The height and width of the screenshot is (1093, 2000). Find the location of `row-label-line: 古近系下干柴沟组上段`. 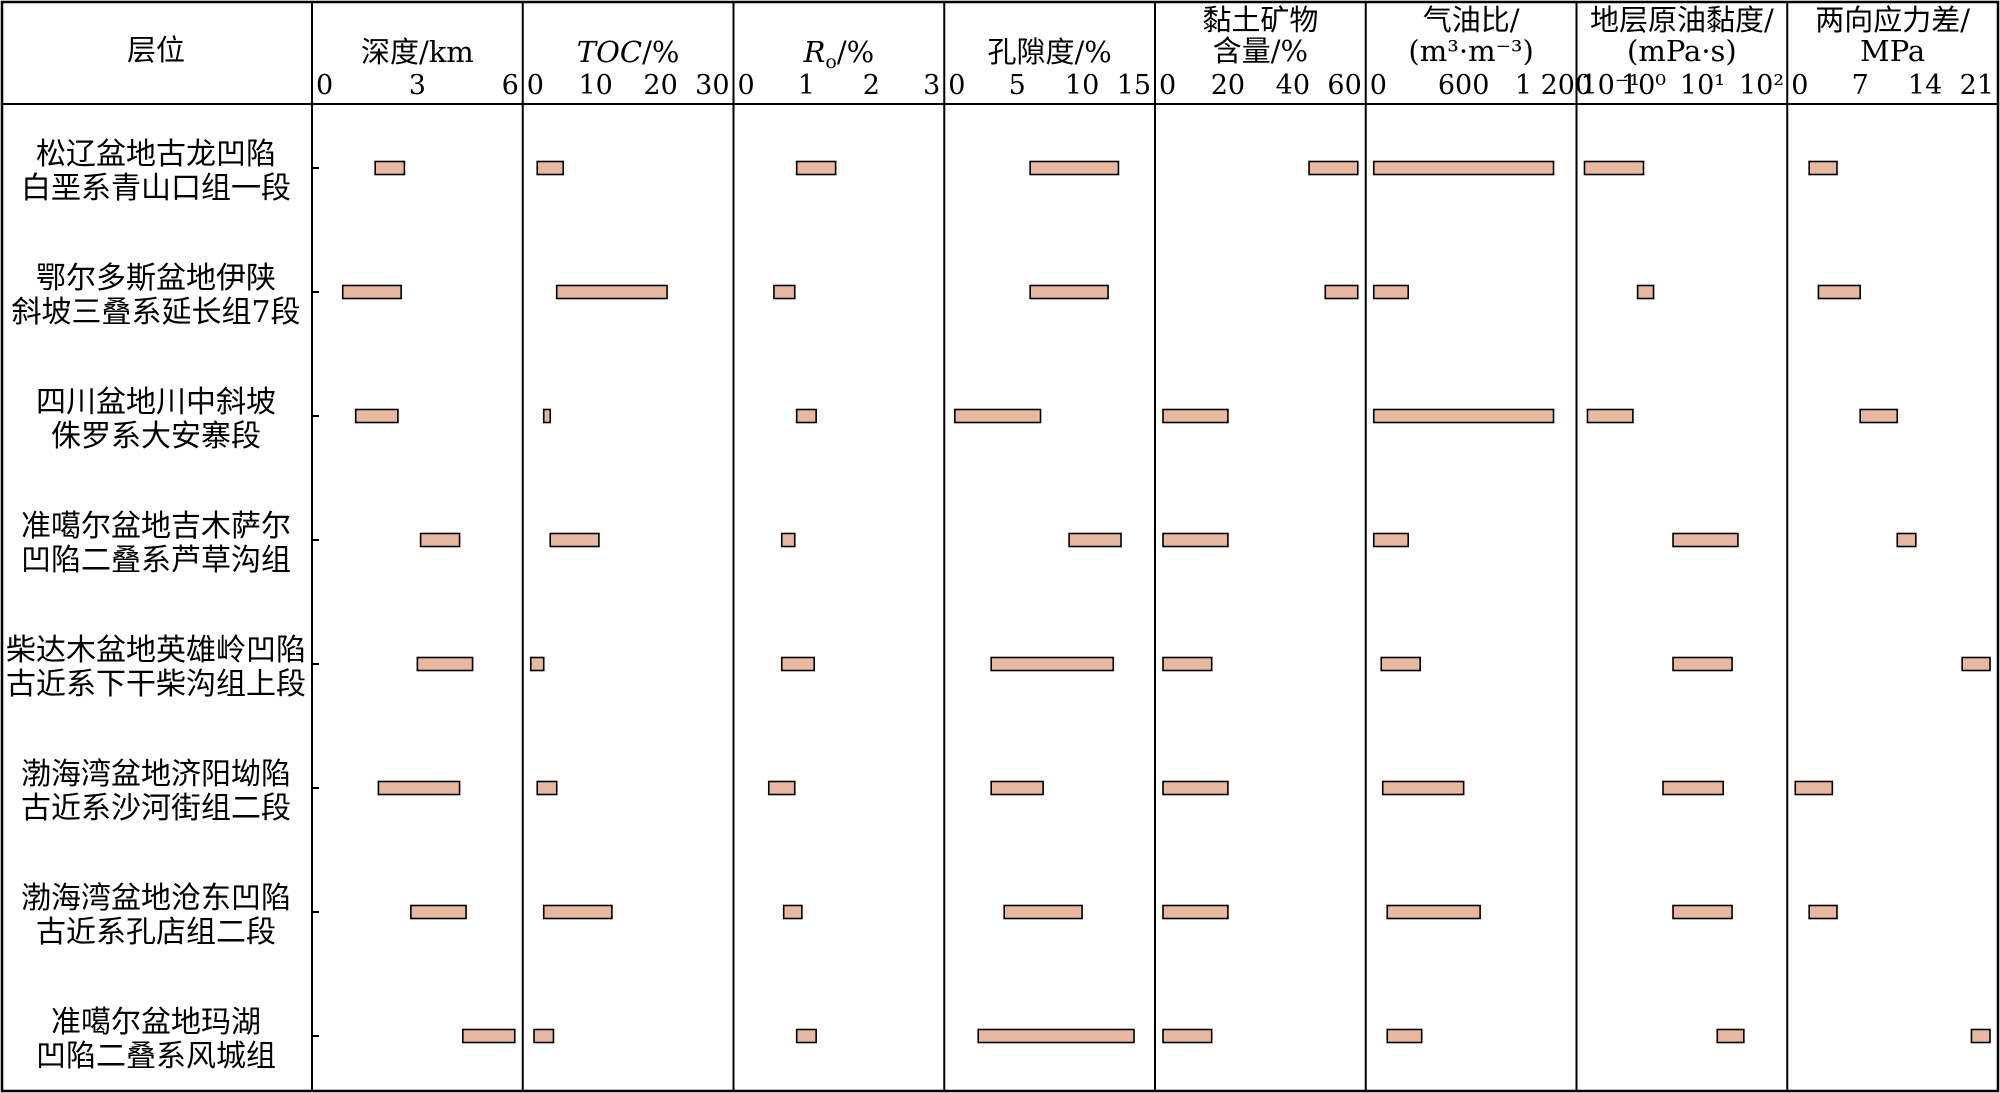

row-label-line: 古近系下干柴沟组上段 is located at coordinates (156, 684).